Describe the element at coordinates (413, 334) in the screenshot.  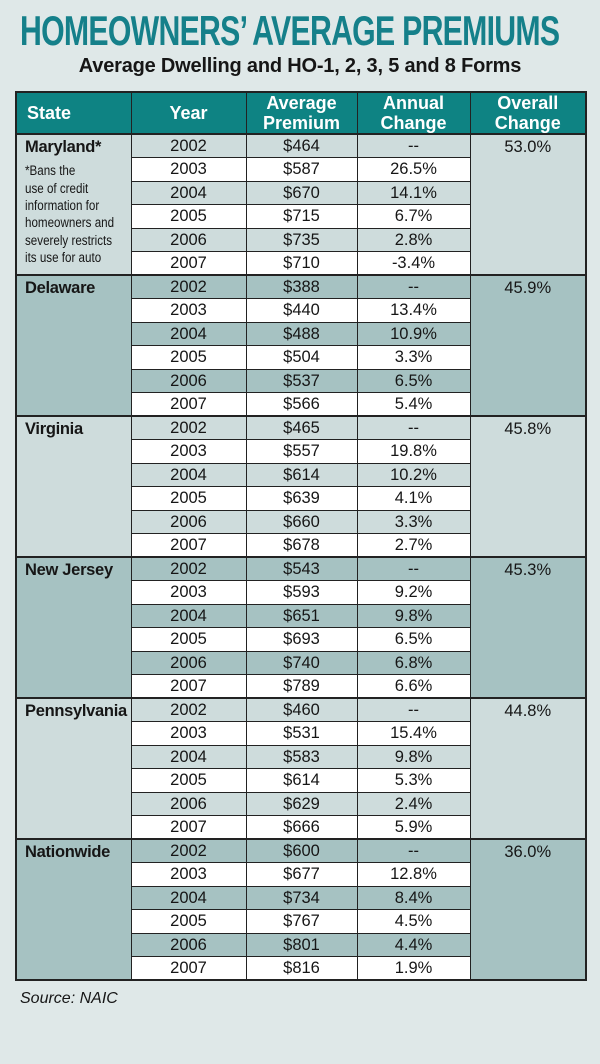
I see `annual-change-cell: 10.9%` at that location.